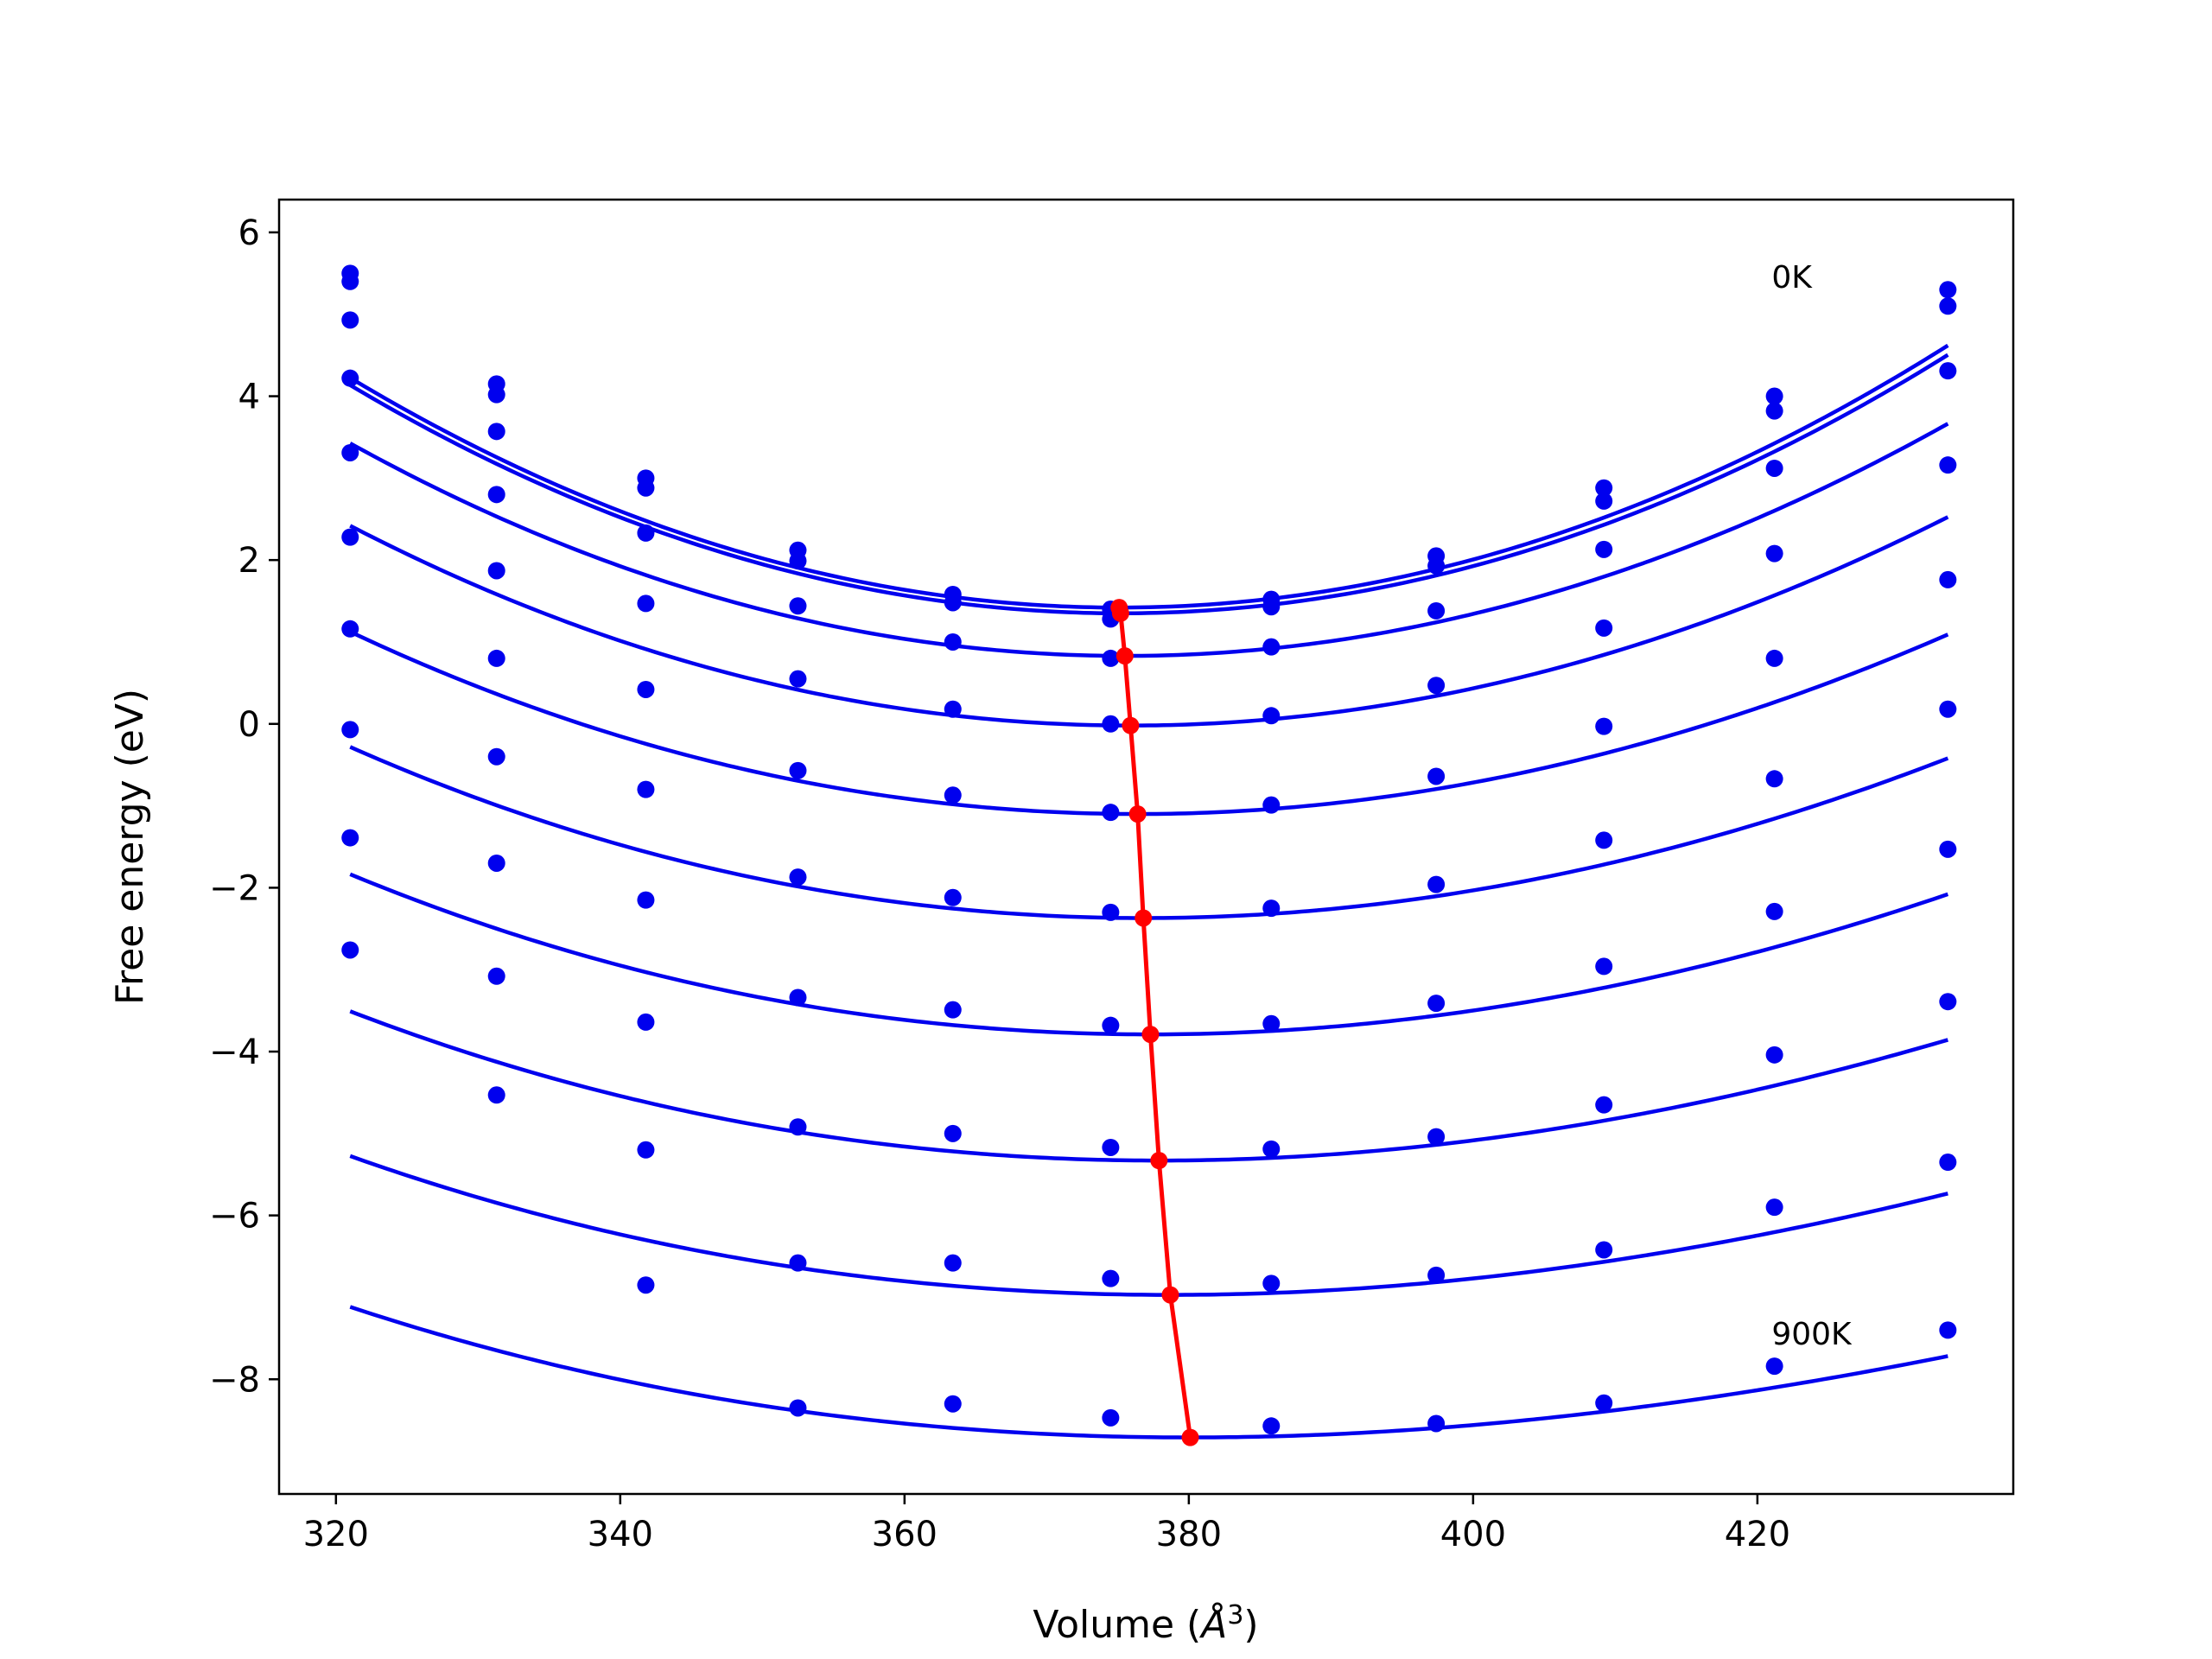 This screenshot has height=1659, width=2212. Describe the element at coordinates (244, 806) in the screenshot. I see `y-axis: 6 4 2 0 −2 −4 −6 −8` at that location.